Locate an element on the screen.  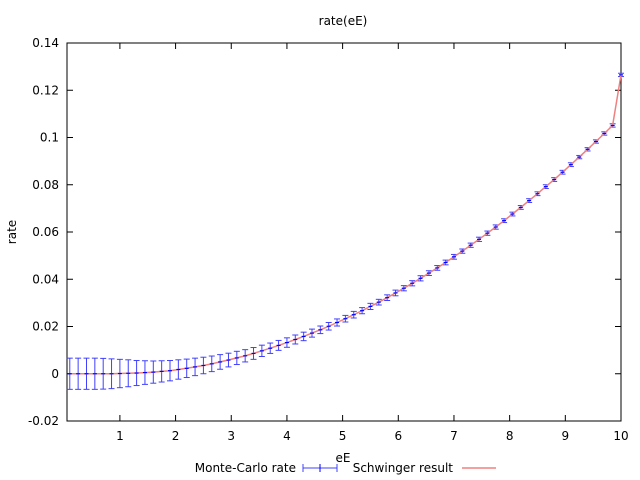
legend-swatch-monte-carlo is located at coordinates (320, 468).